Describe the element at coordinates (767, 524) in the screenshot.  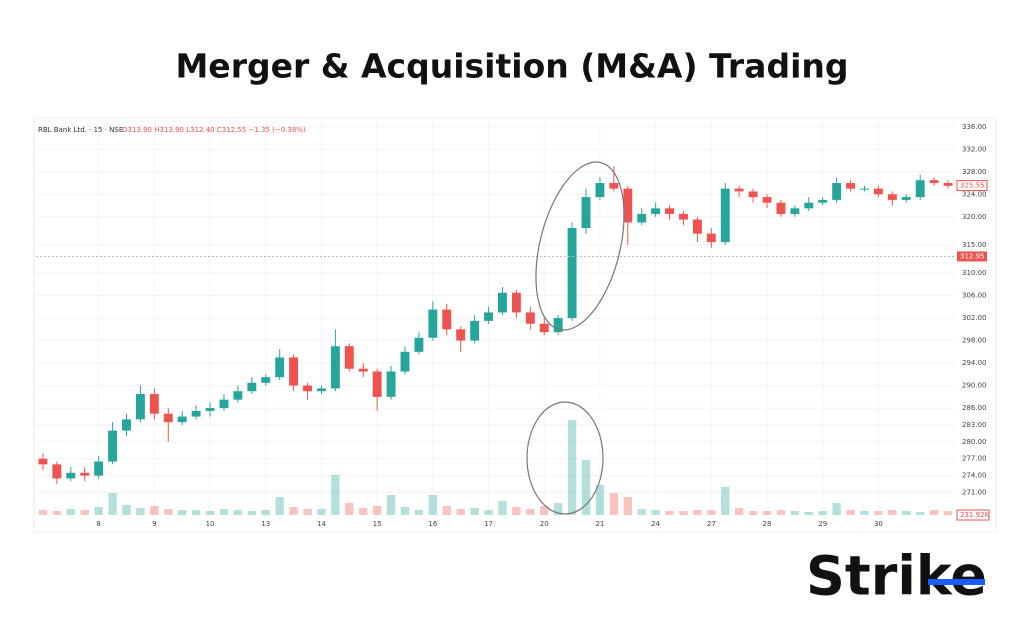
I see `x-tick-label: 28` at that location.